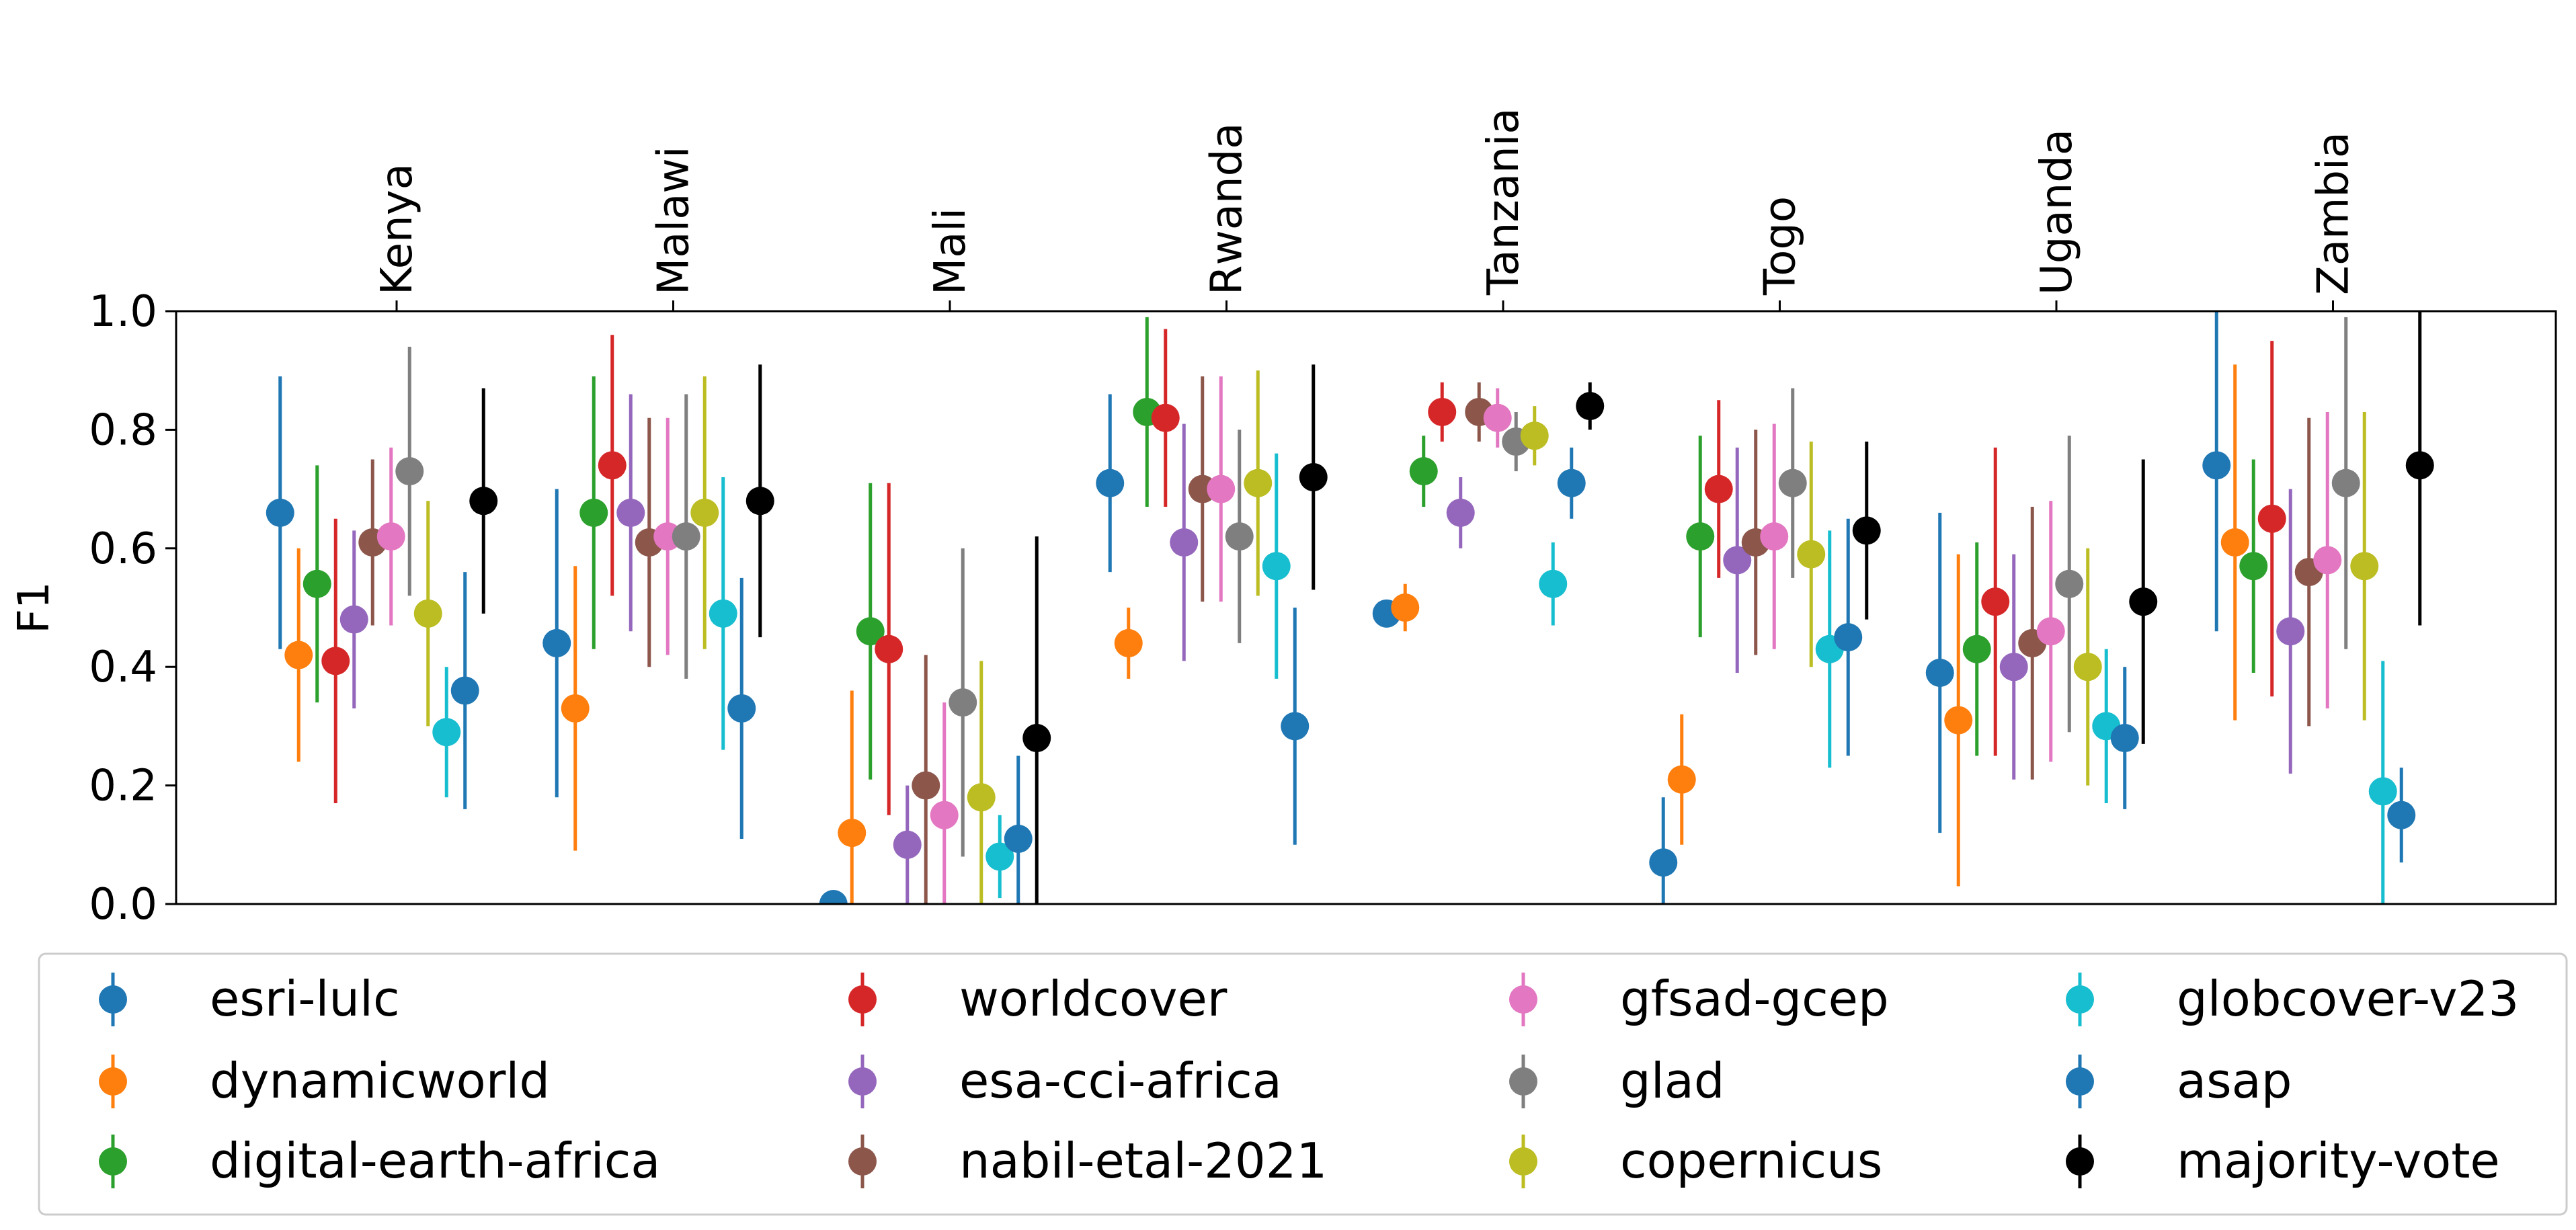  I want to click on category-label: Tanzania, so click(1504, 202).